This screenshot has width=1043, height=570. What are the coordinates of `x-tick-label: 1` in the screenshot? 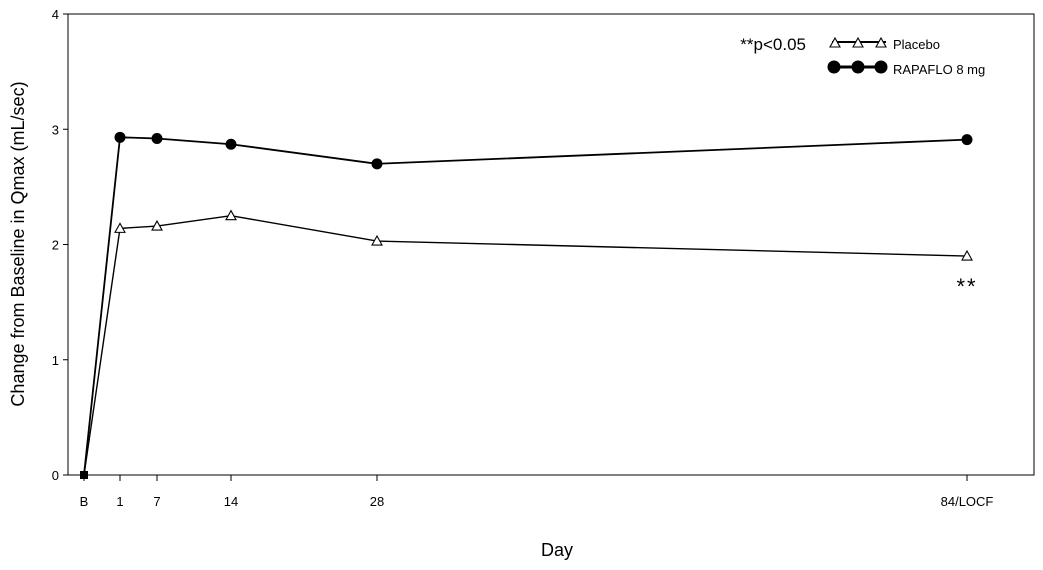 It's located at (119, 501).